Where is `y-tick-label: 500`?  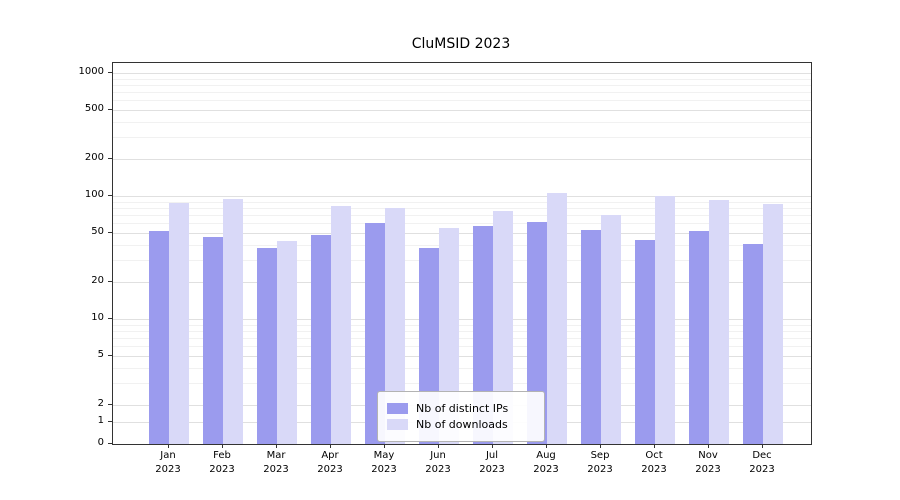
y-tick-label: 500 is located at coordinates (94, 109).